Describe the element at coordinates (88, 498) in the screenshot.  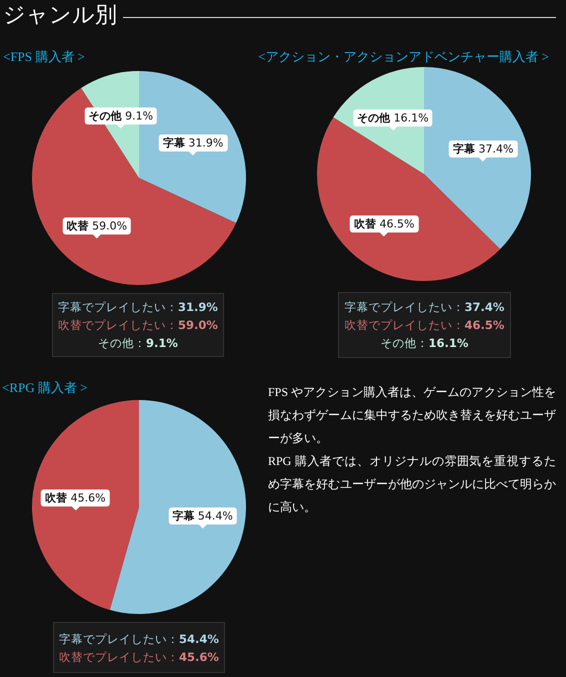
I see `data-label: 45.6%` at that location.